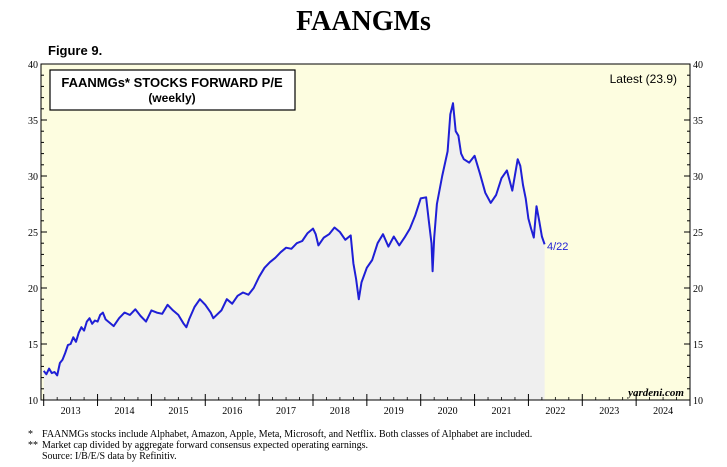  What do you see at coordinates (663, 411) in the screenshot?
I see `x-tick-label: 2024` at bounding box center [663, 411].